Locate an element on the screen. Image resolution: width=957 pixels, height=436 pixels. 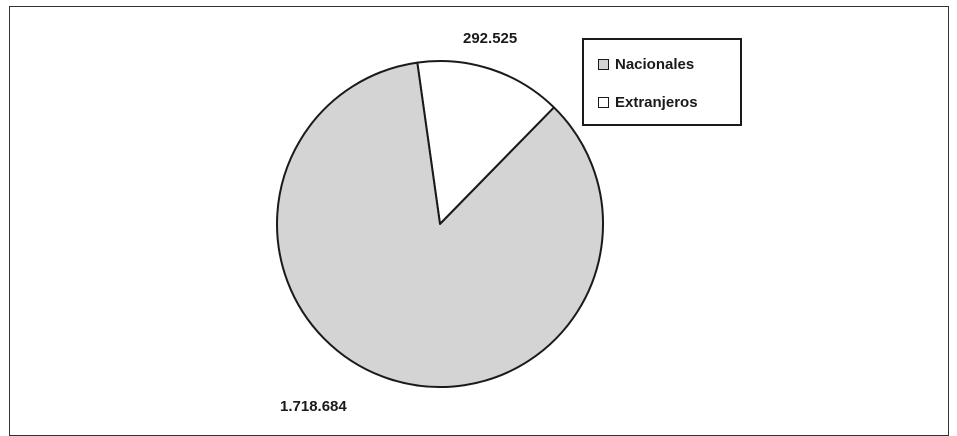
legend-label-extranjeros: Extranjeros is located at coordinates (656, 102).